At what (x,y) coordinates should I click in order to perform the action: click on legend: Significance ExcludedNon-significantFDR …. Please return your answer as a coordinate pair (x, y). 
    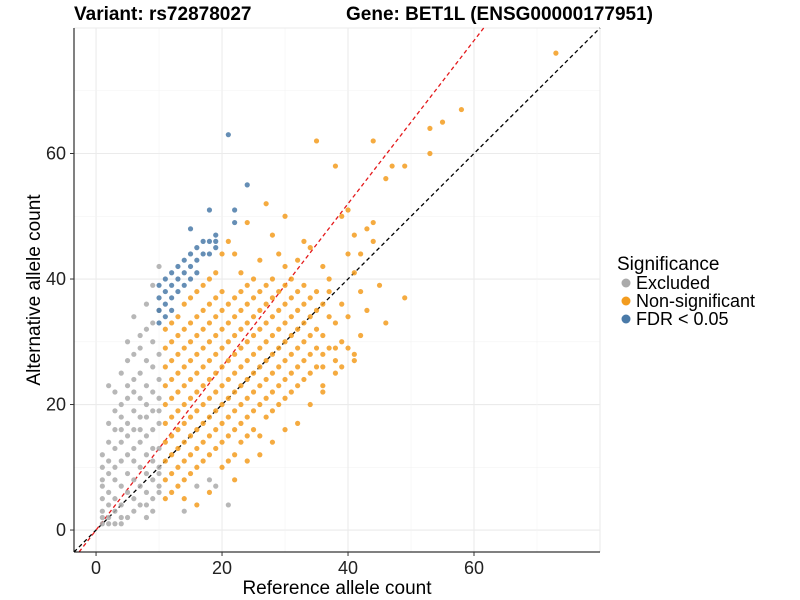
    Looking at the image, I should click on (686, 291).